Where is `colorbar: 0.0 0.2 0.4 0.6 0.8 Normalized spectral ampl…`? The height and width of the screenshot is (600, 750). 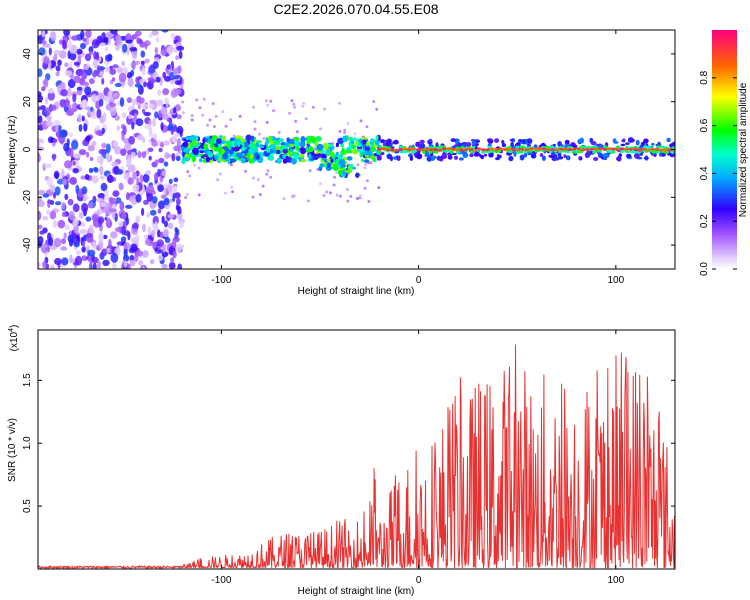
colorbar: 0.0 0.2 0.4 0.6 0.8 Normalized spectral ampl… is located at coordinates (724, 153).